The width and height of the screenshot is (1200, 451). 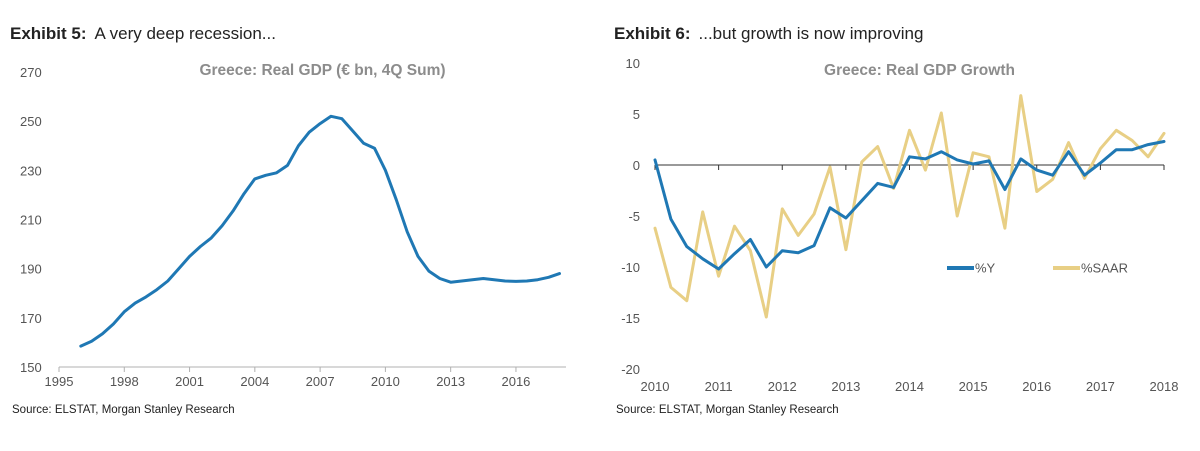 What do you see at coordinates (48, 33) in the screenshot?
I see `exhibit-number: Exhibit 5:` at bounding box center [48, 33].